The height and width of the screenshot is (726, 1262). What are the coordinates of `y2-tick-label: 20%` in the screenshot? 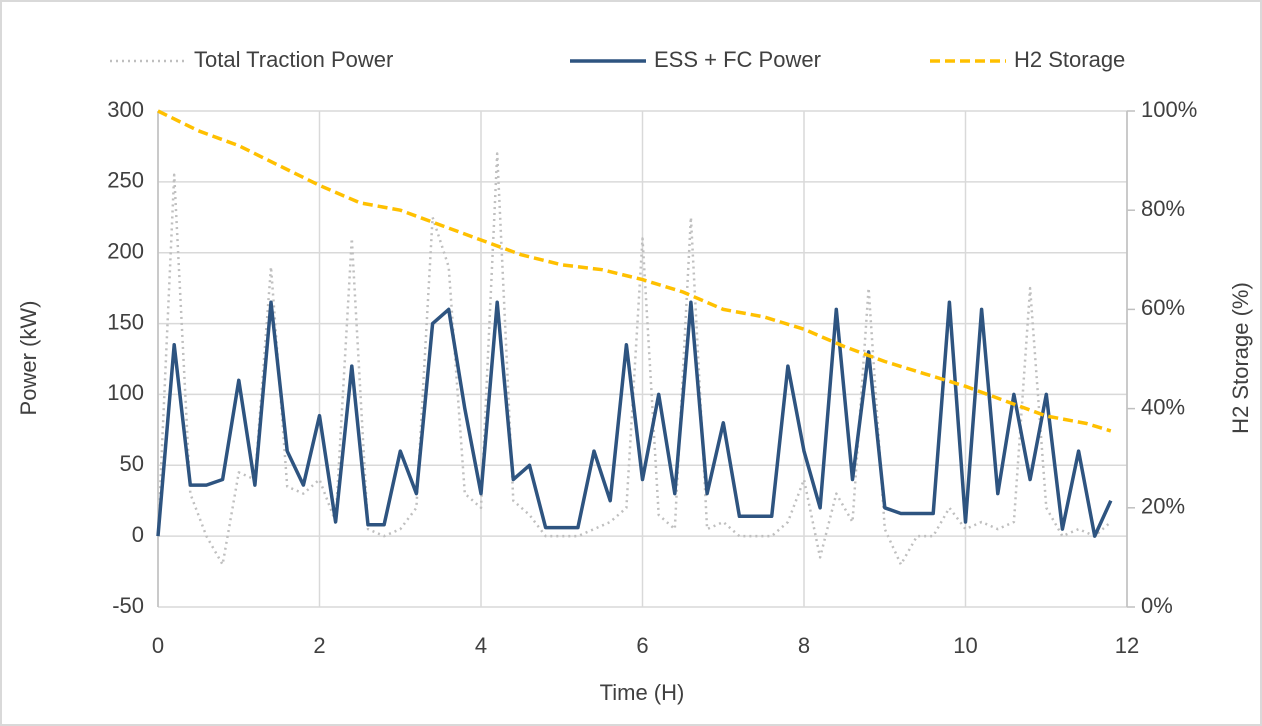 It's located at (1163, 506).